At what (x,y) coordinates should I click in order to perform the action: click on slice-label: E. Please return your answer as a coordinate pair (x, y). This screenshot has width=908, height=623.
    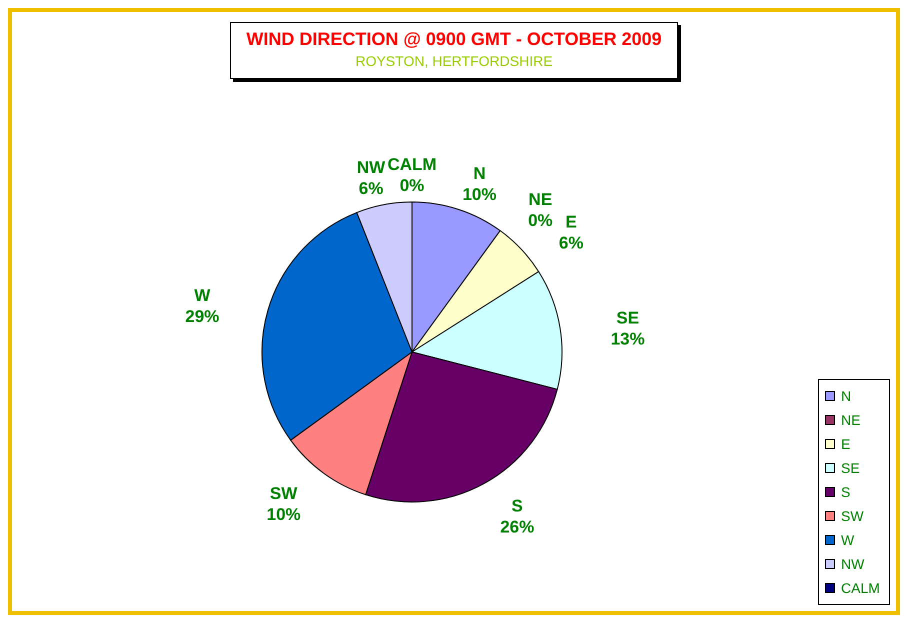
    Looking at the image, I should click on (571, 222).